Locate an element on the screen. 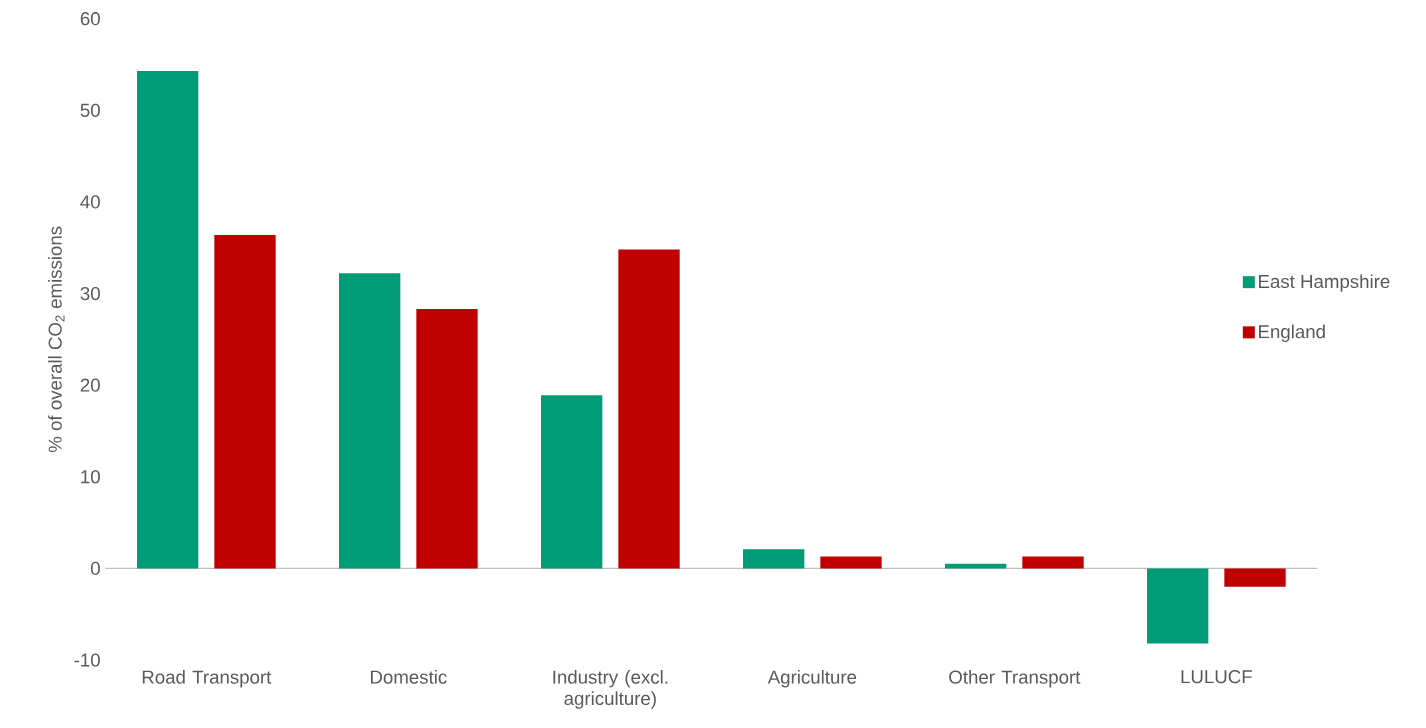 This screenshot has height=728, width=1426. legend-label: East Hampshire is located at coordinates (1324, 283).